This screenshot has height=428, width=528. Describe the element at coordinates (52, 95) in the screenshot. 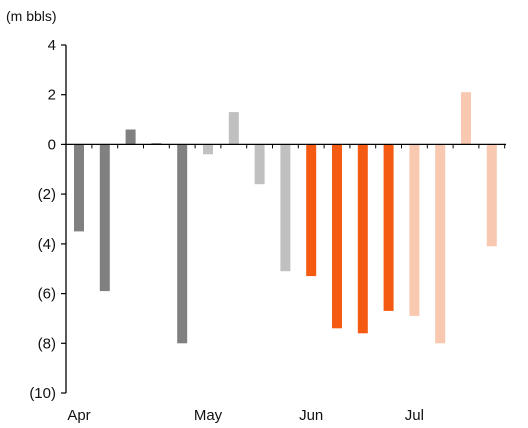

I see `y-tick-label-1: 2` at that location.